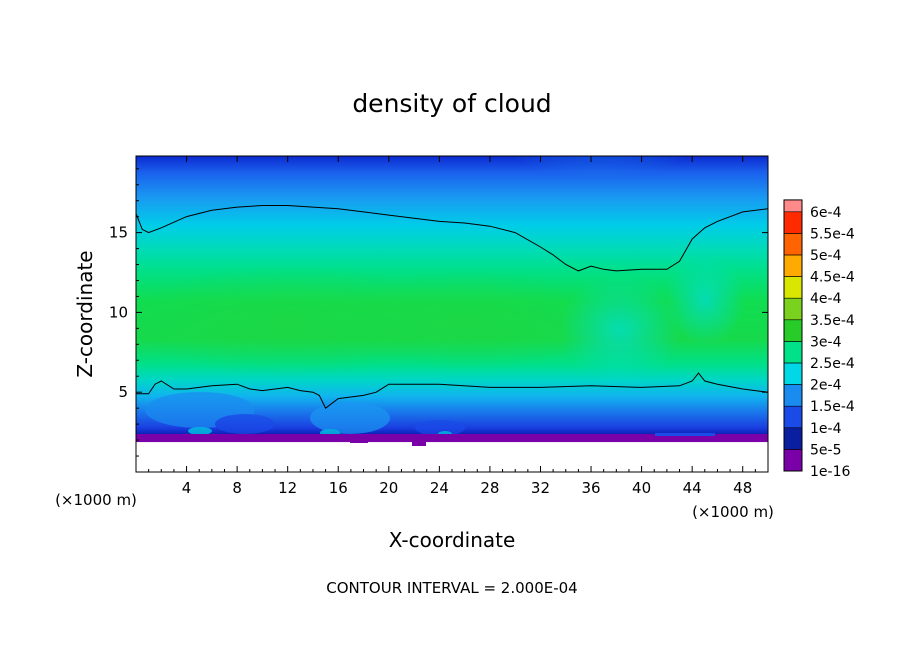  Describe the element at coordinates (832, 321) in the screenshot. I see `colorbar-label: 3.5e-4` at that location.